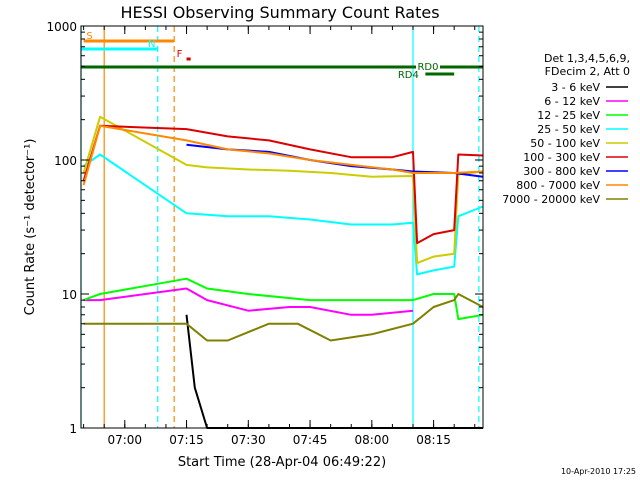  I want to click on bar-label-bg, so click(428, 65).